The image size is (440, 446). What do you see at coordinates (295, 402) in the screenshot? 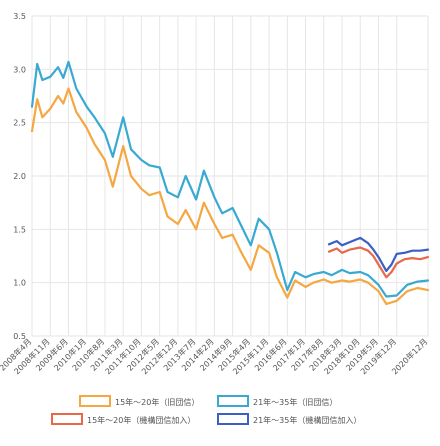
I see `legend-label: 21年～35年（旧団信）` at bounding box center [295, 402].